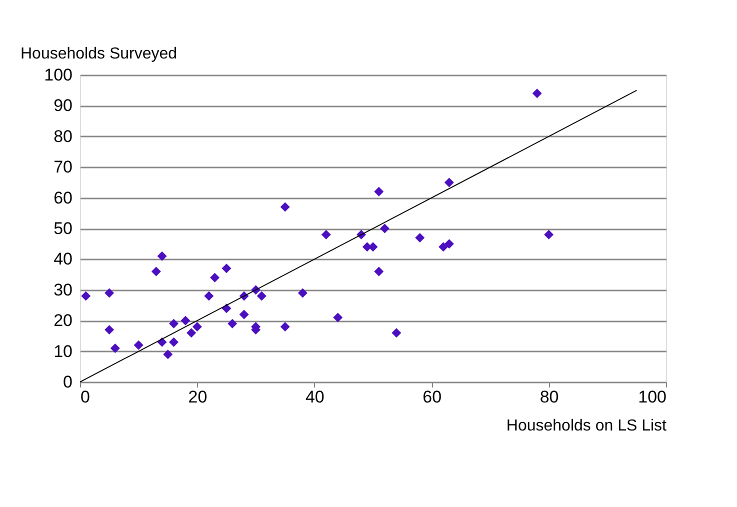 The height and width of the screenshot is (507, 737). I want to click on y-tick-label: 90, so click(63, 106).